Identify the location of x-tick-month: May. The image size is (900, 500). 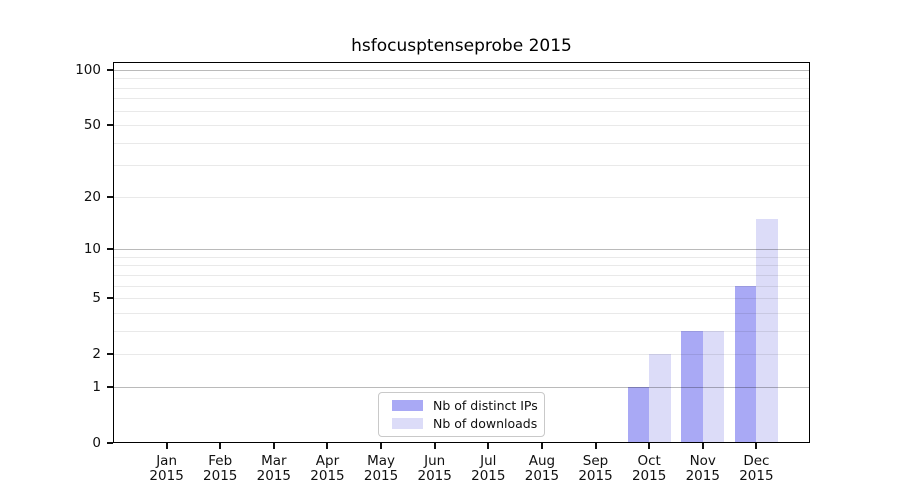
(381, 461).